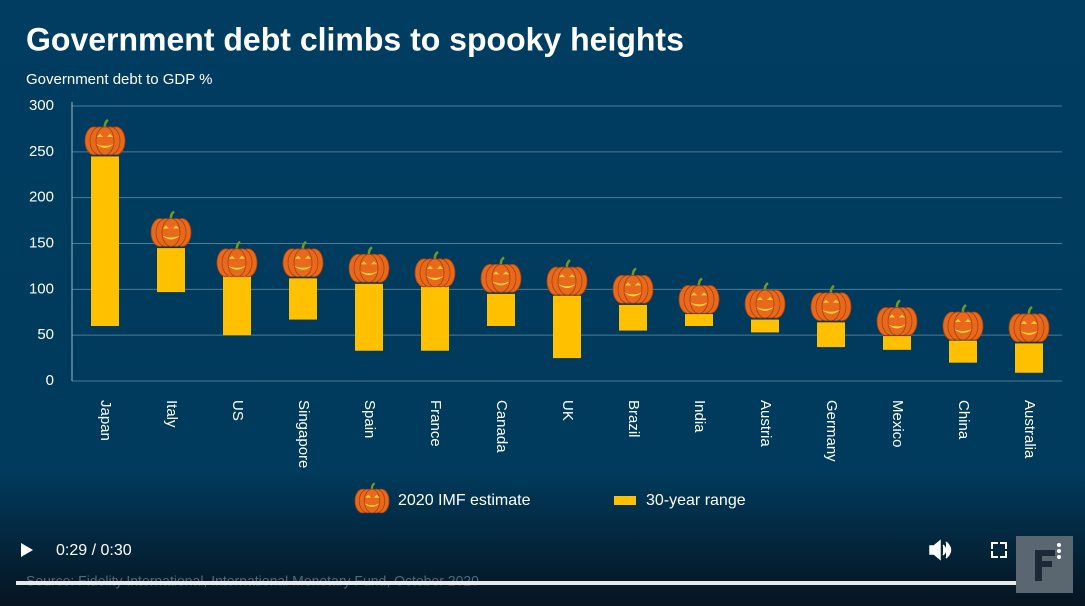 The height and width of the screenshot is (606, 1085). I want to click on time: 0:29 / 0:30, so click(94, 550).